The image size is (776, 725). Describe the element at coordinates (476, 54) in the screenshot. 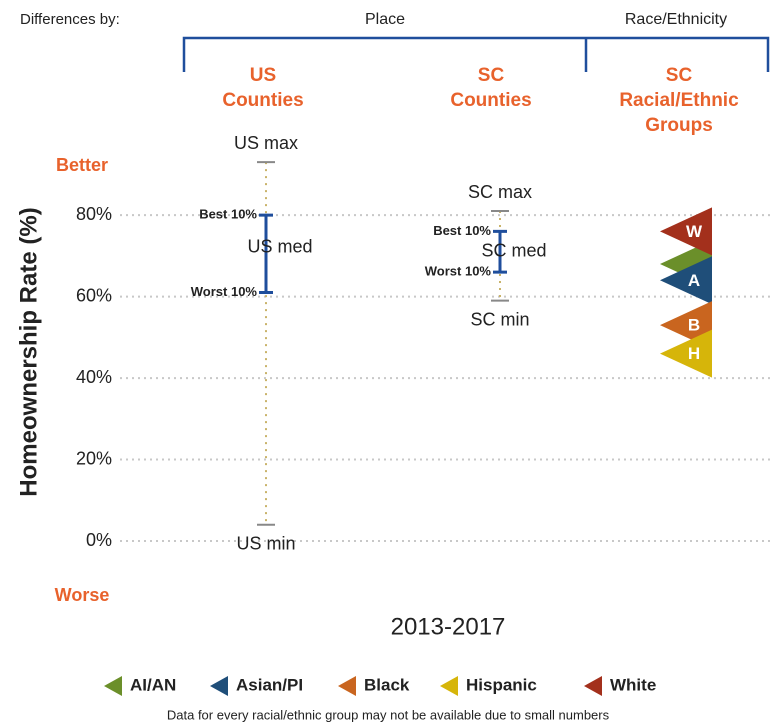

I see `bracket` at that location.